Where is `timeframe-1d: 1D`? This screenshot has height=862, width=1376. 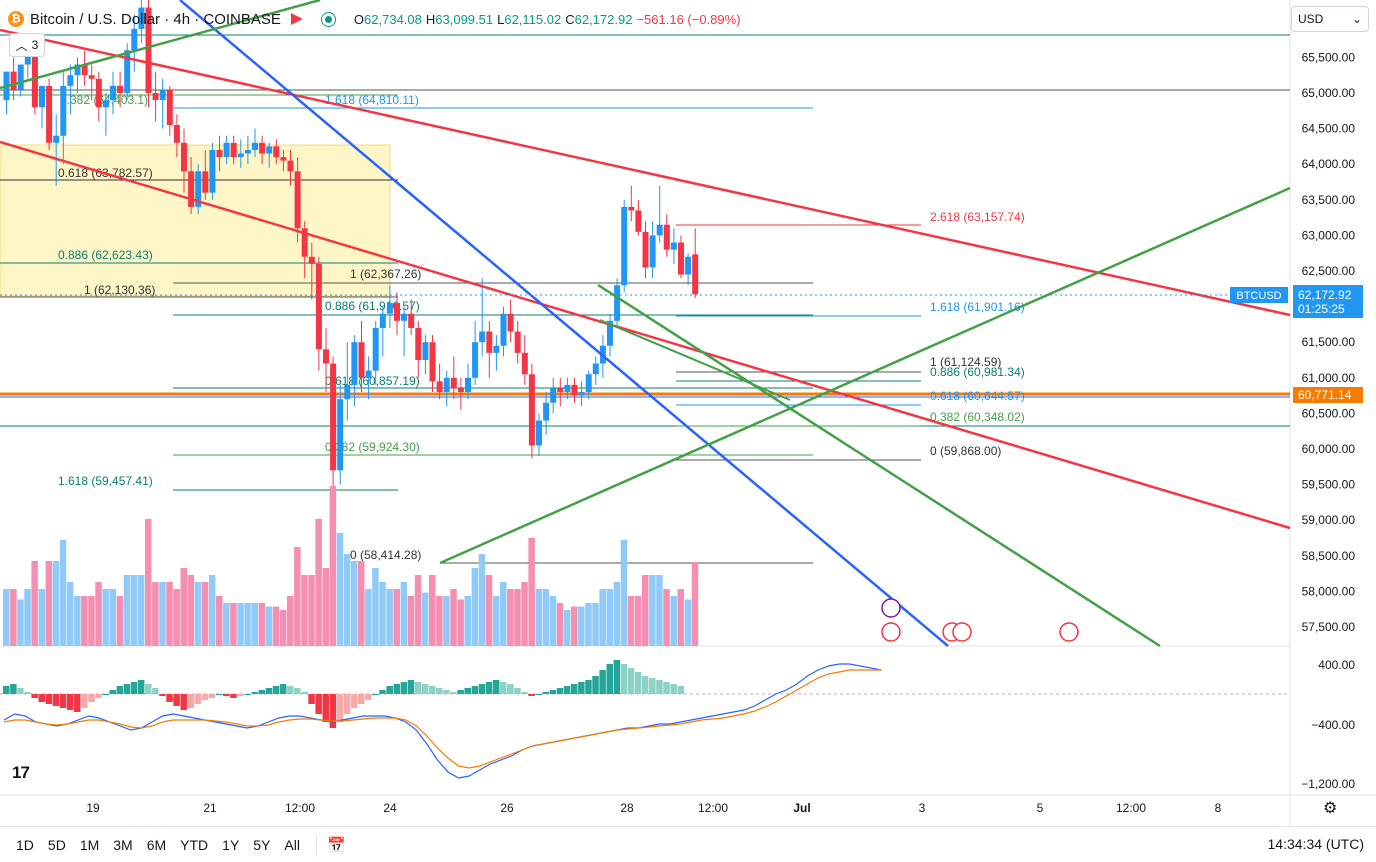
timeframe-1d: 1D is located at coordinates (25, 844).